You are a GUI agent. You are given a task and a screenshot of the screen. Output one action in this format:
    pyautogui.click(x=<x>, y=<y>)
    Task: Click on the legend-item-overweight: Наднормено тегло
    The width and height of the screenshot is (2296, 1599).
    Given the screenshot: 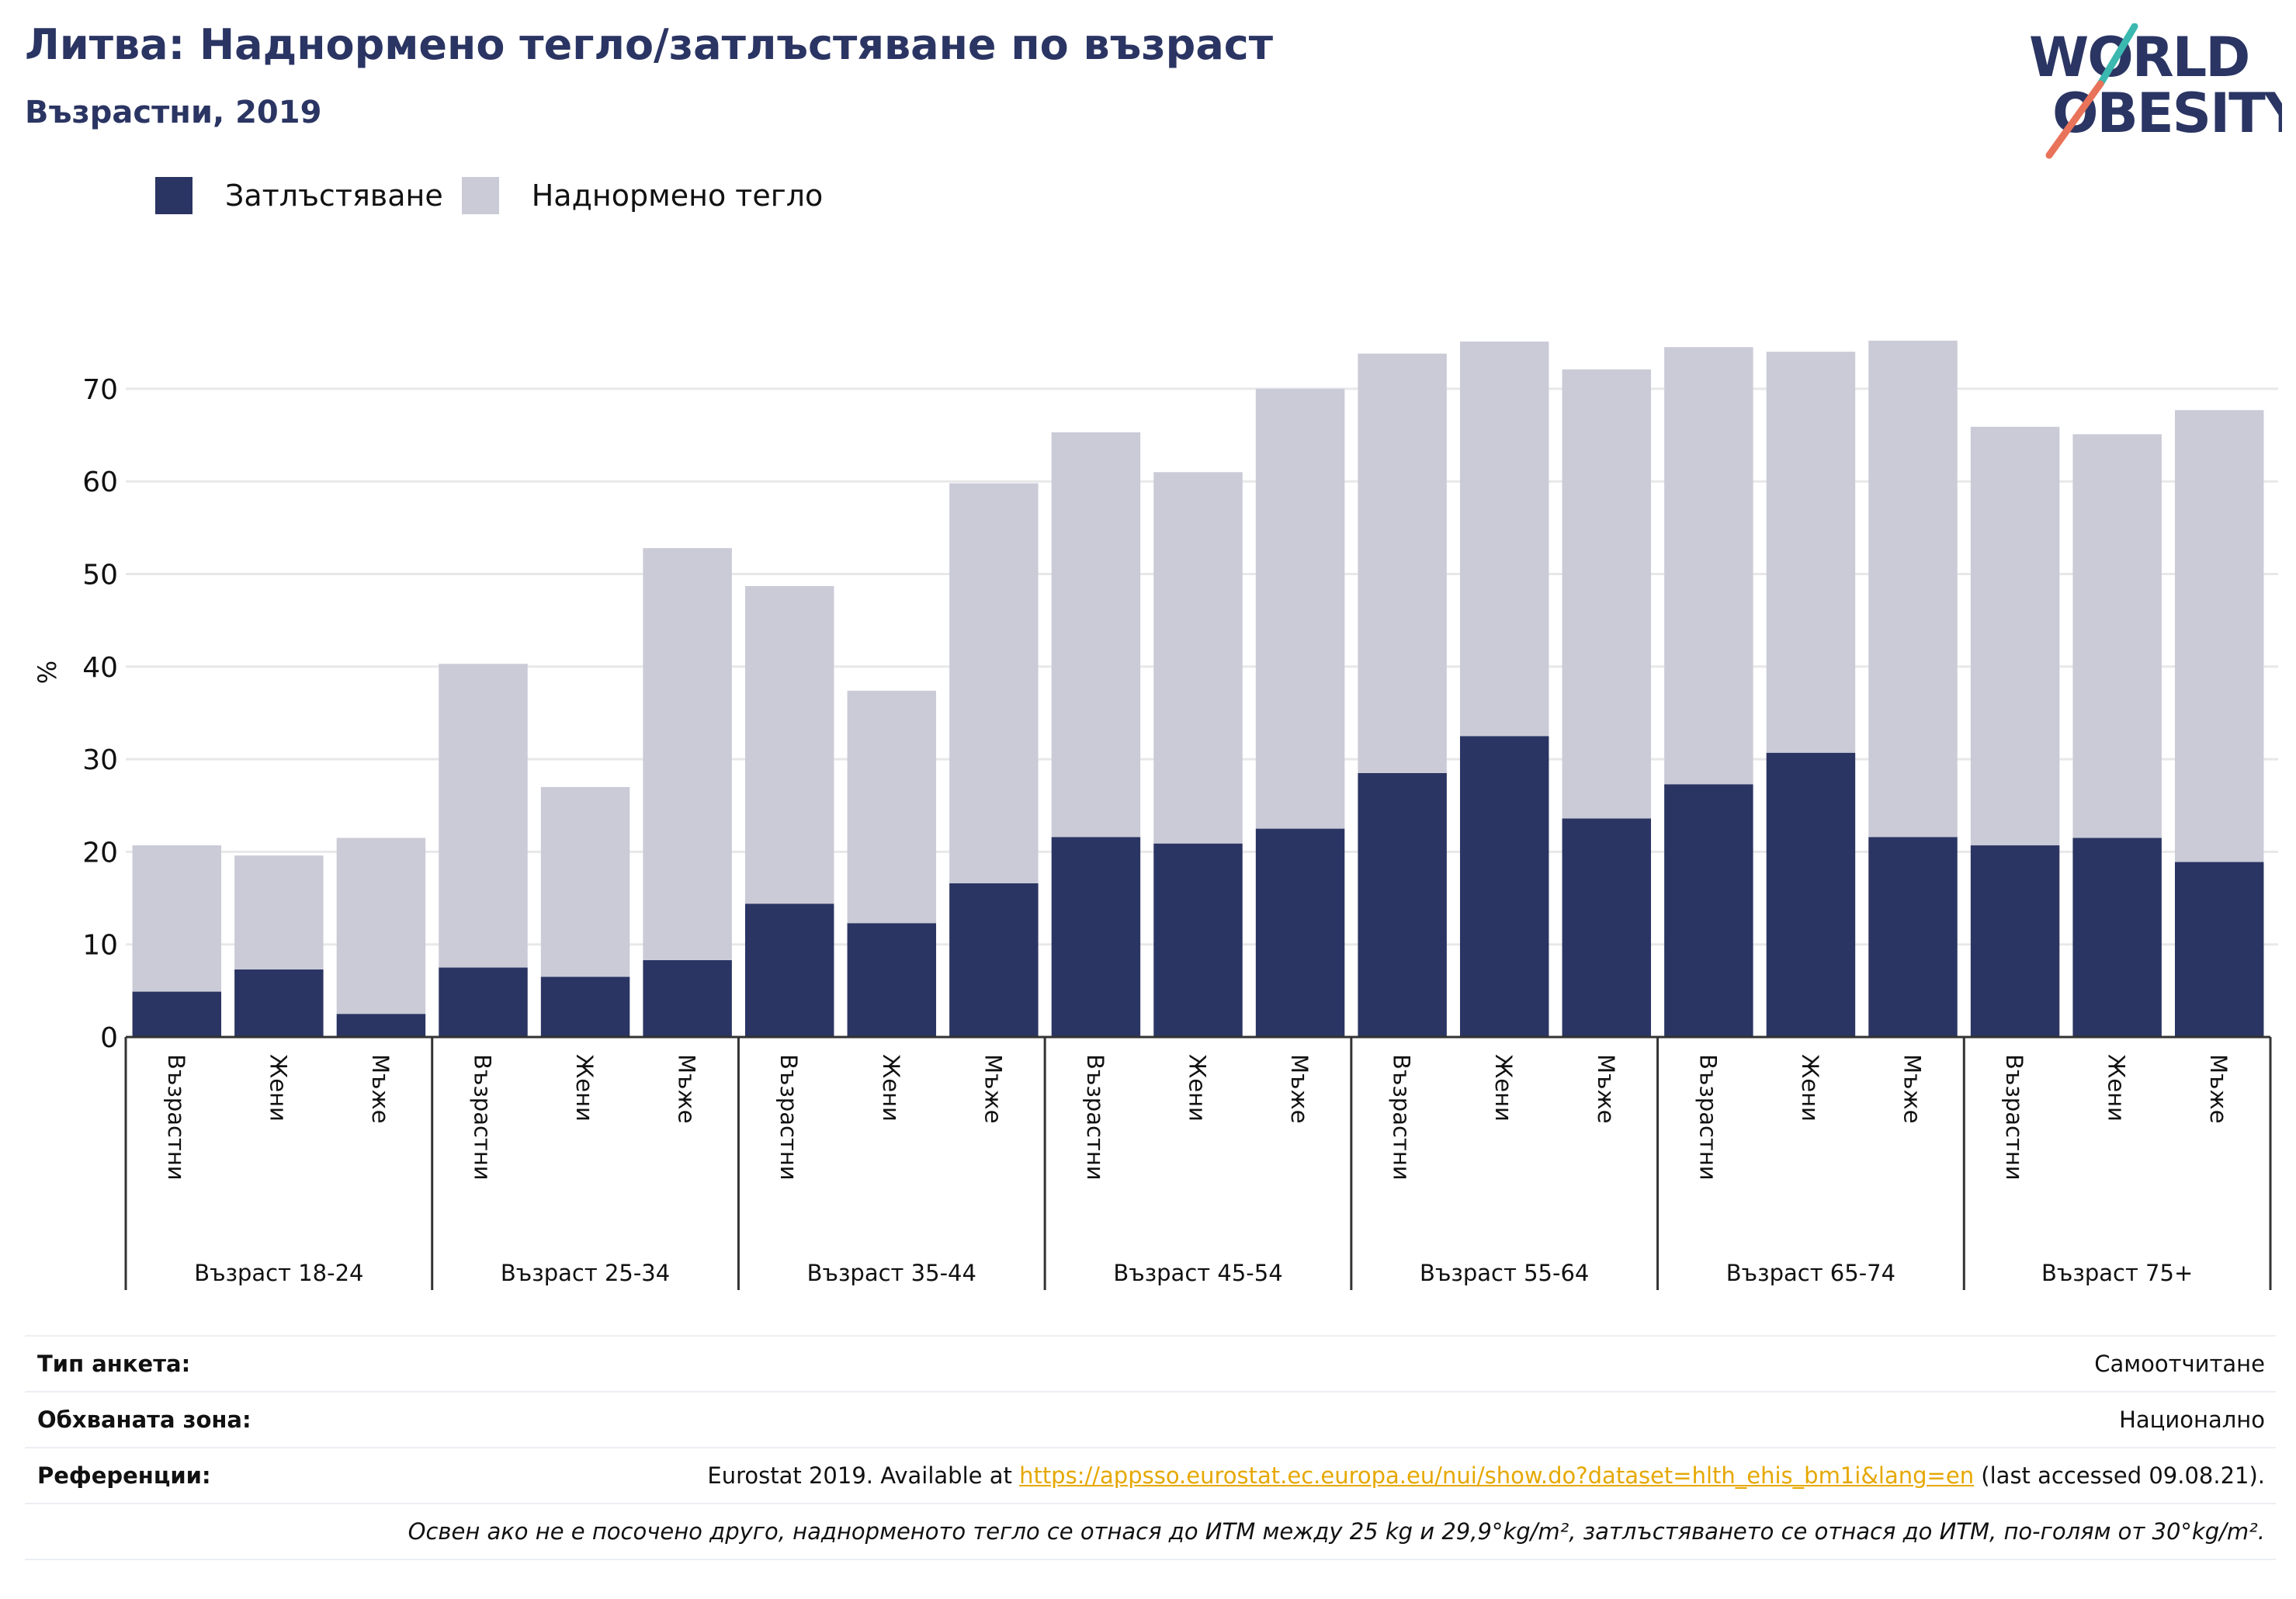 What is the action you would take?
    pyautogui.click(x=642, y=195)
    